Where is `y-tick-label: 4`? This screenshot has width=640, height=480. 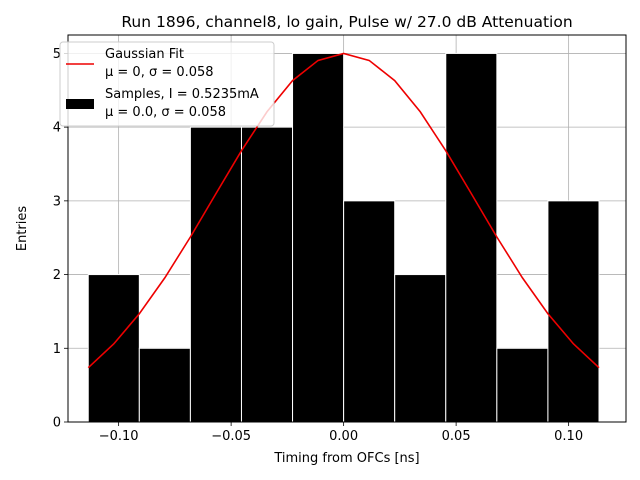 y-tick-label: 4 is located at coordinates (57, 128).